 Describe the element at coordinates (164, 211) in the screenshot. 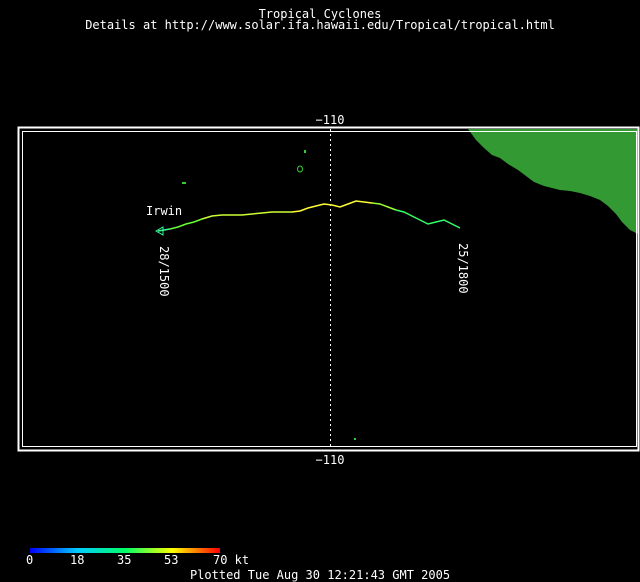

I see `storm-name-label: Irwin` at that location.